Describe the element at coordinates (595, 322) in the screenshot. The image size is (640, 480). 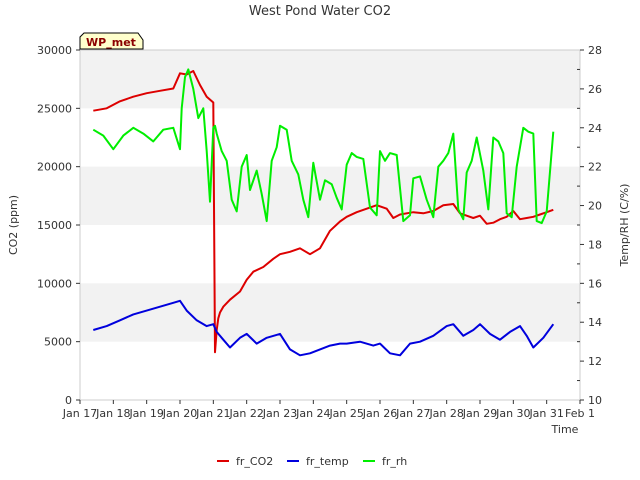
I see `y2-tick-label: 14` at that location.